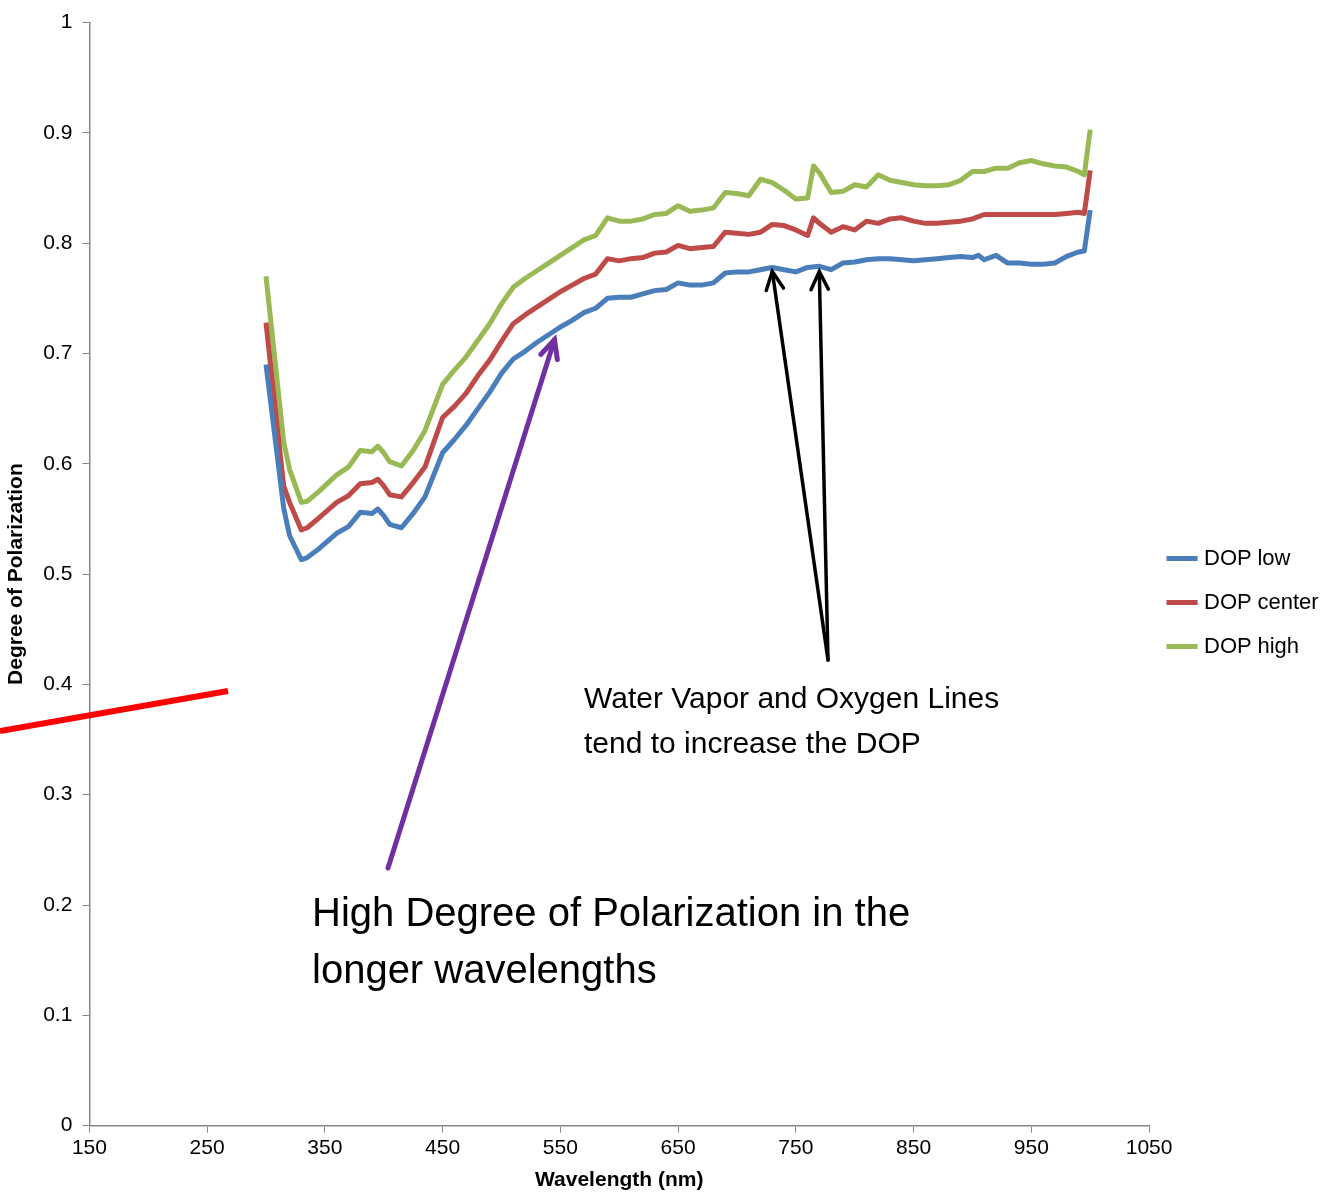 The height and width of the screenshot is (1203, 1329). Describe the element at coordinates (560, 1146) in the screenshot. I see `x-tick-label: 550` at that location.